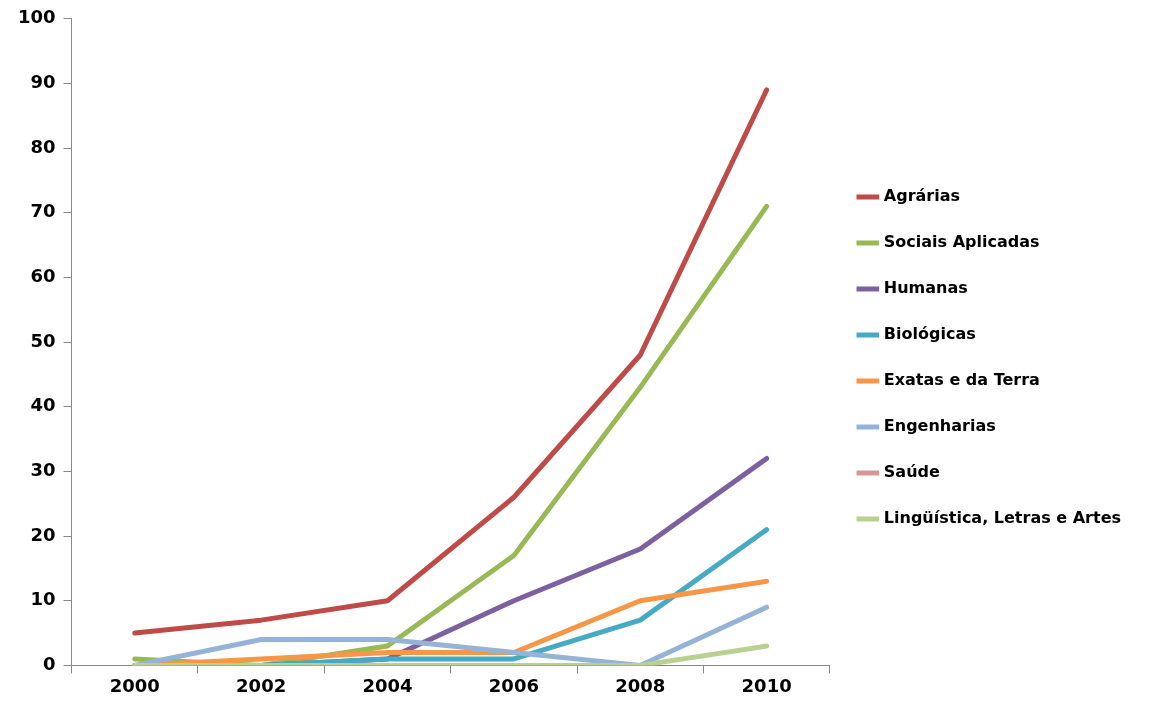 This screenshot has height=711, width=1151. What do you see at coordinates (43, 211) in the screenshot?
I see `y-tick-label: 70` at bounding box center [43, 211].